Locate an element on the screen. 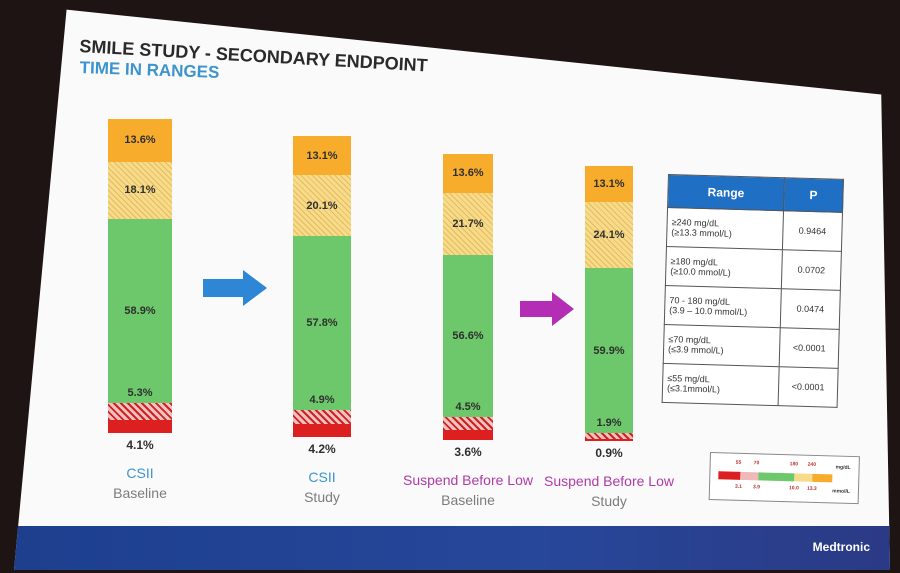 Image resolution: width=900 pixels, height=573 pixels. legend-mgdl-value: 180 is located at coordinates (794, 464).